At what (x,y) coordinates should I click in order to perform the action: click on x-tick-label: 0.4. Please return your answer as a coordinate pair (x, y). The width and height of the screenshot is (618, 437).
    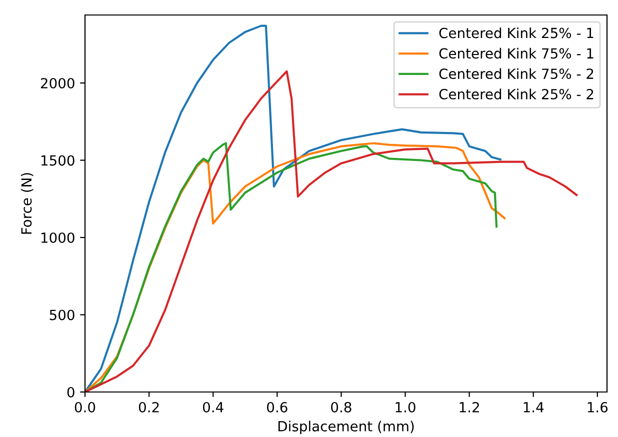
    Looking at the image, I should click on (213, 407).